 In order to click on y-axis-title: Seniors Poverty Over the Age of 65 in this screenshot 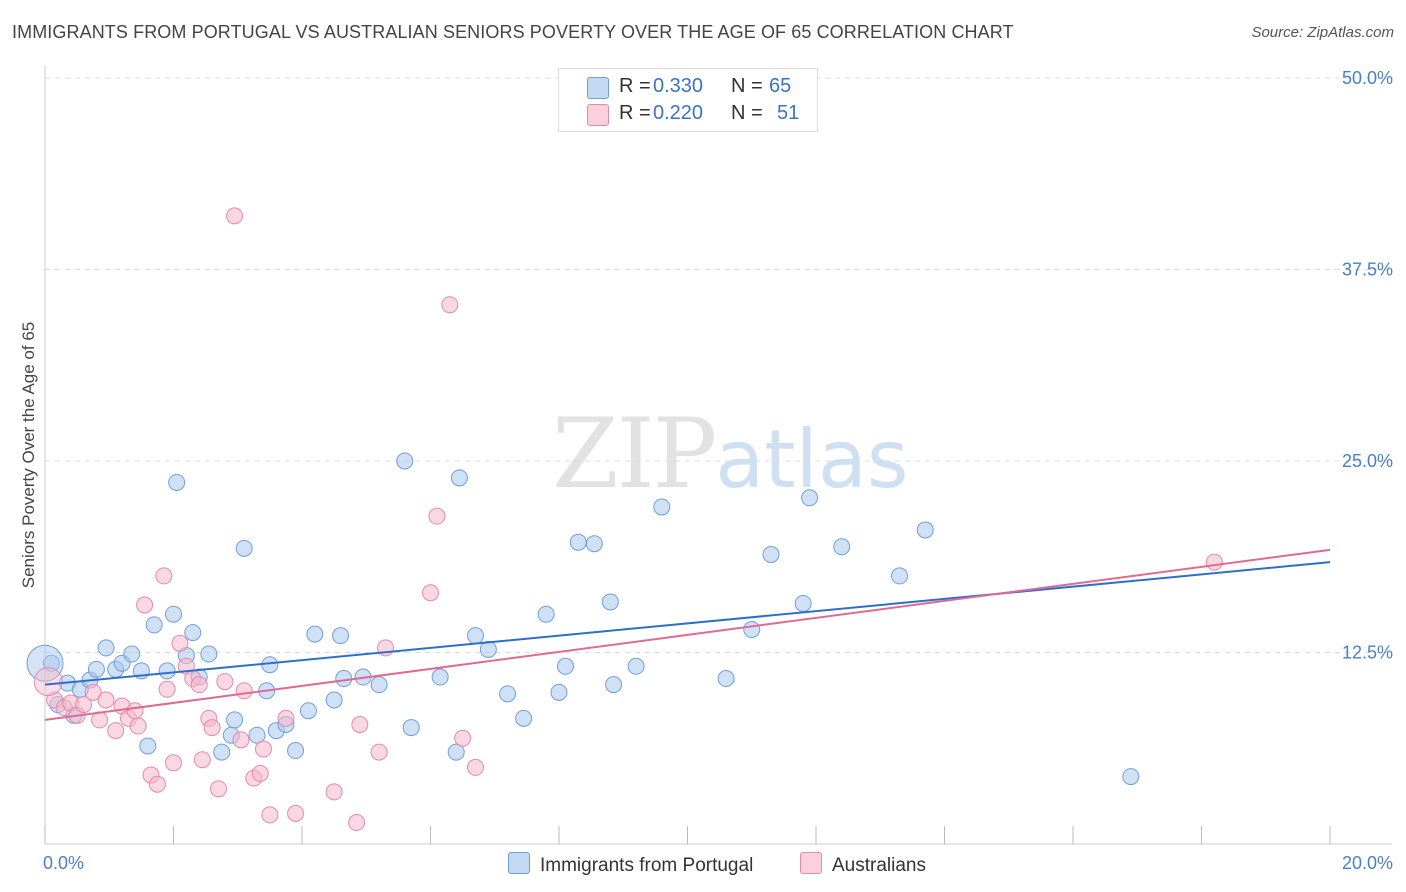, I will do `click(28, 455)`.